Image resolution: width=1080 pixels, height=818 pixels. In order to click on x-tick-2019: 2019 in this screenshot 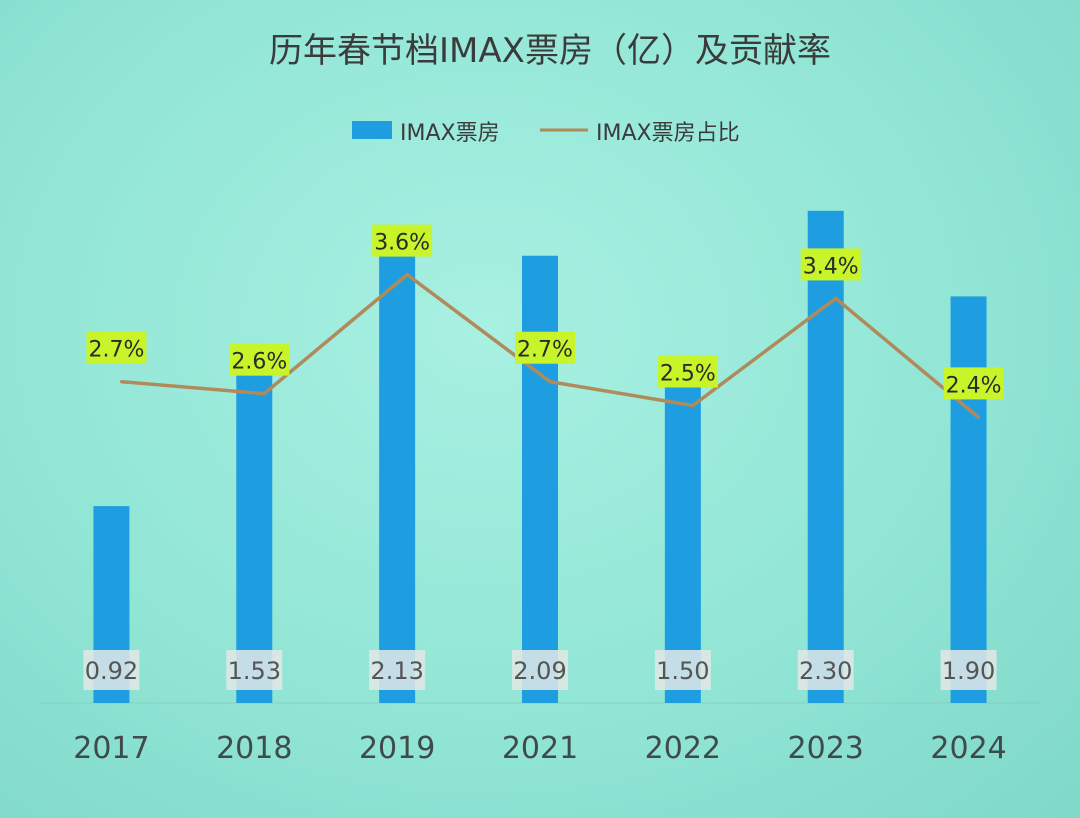, I will do `click(397, 748)`.